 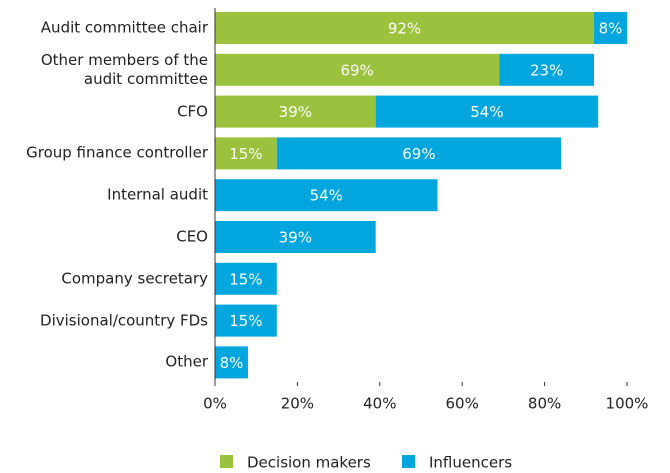 I want to click on legend-label: Influencers, so click(x=470, y=463).